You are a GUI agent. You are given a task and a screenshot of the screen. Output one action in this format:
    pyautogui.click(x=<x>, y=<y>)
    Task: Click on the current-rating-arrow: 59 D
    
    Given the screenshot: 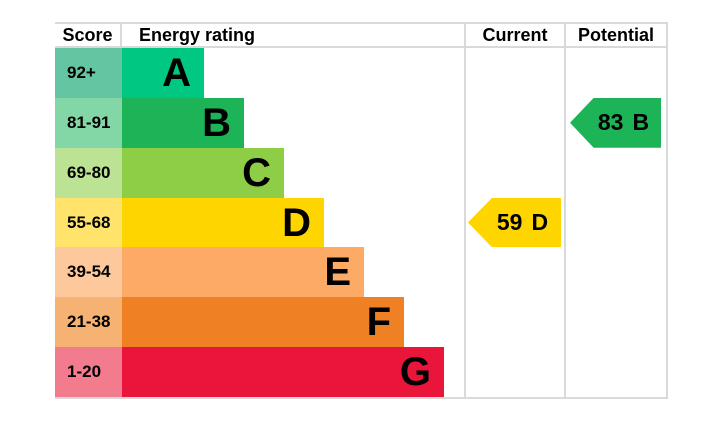 What is the action you would take?
    pyautogui.click(x=514, y=222)
    